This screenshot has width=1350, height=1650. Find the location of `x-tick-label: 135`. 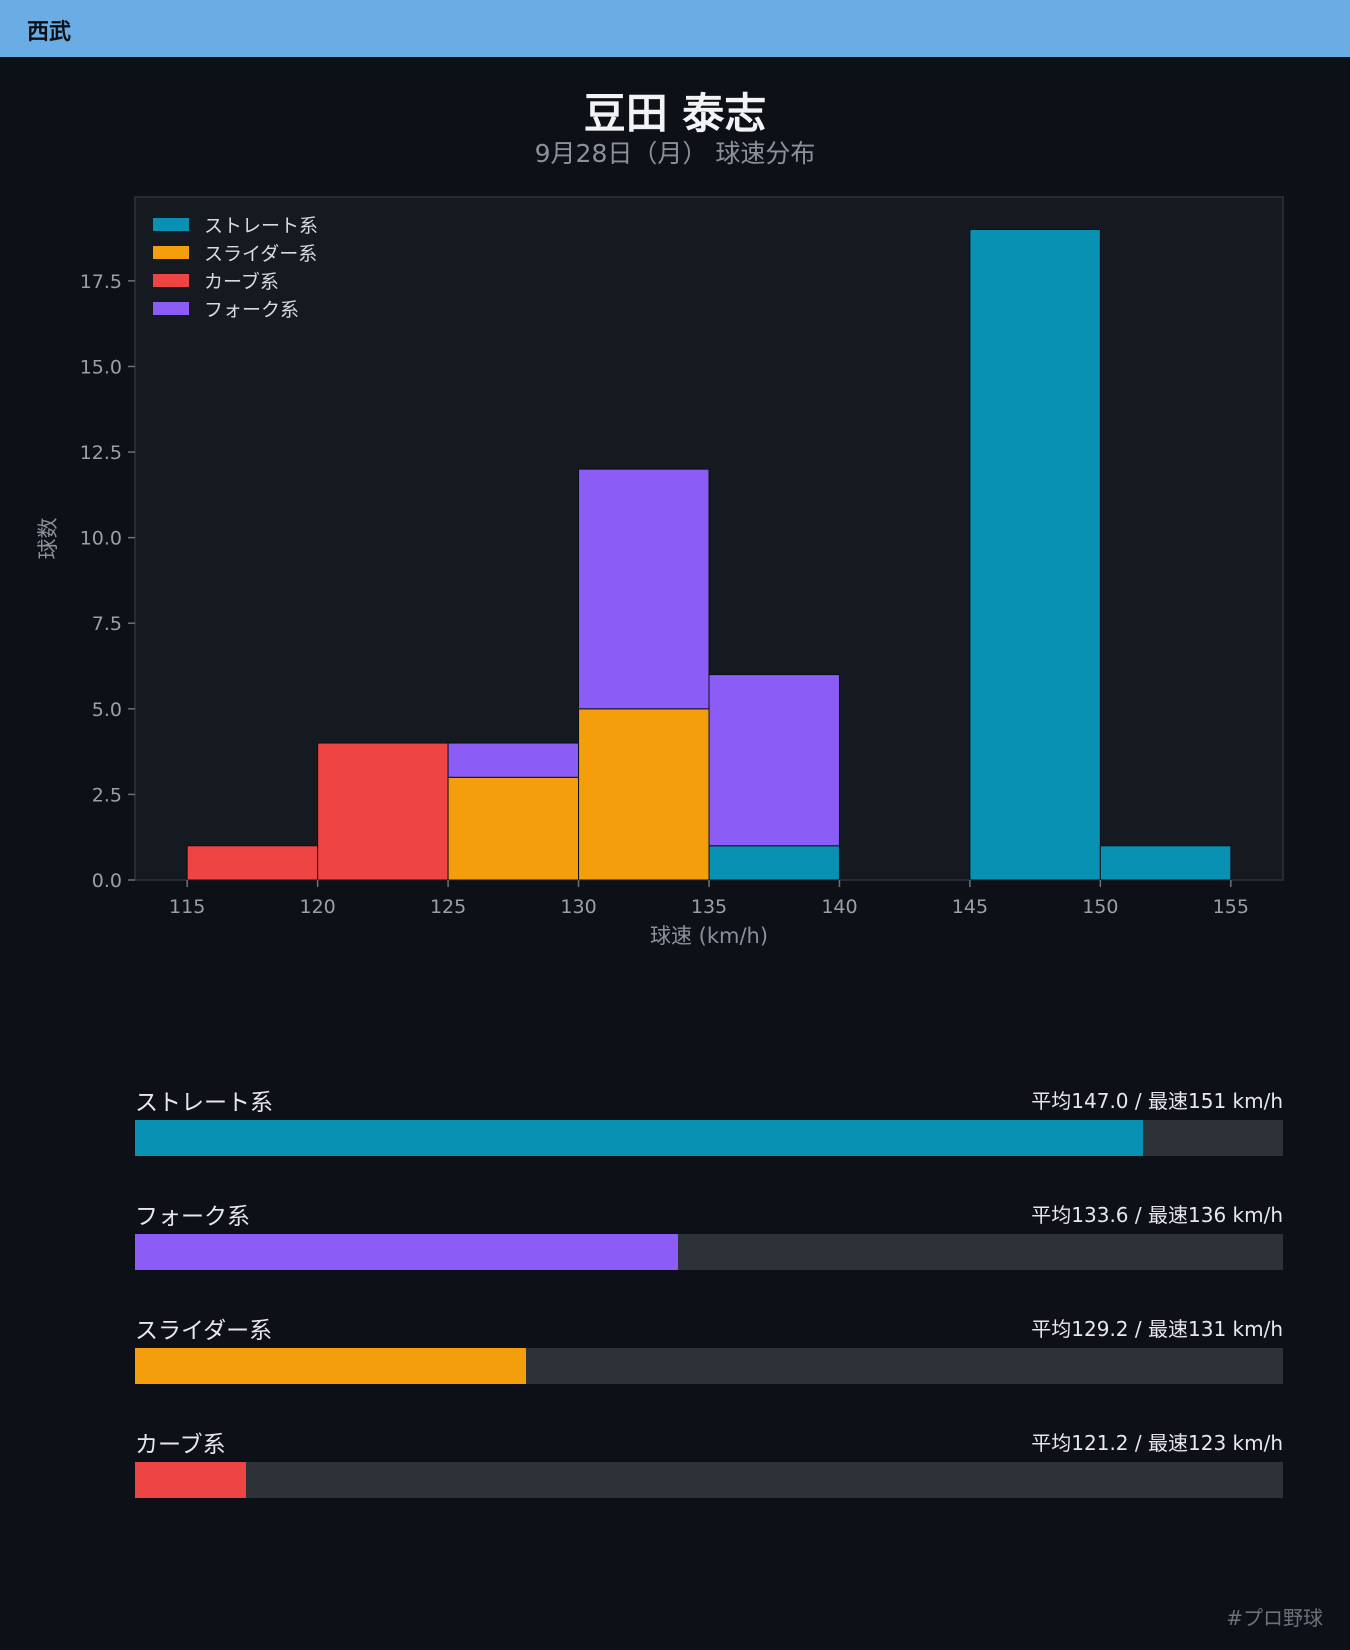

x-tick-label: 135 is located at coordinates (709, 907).